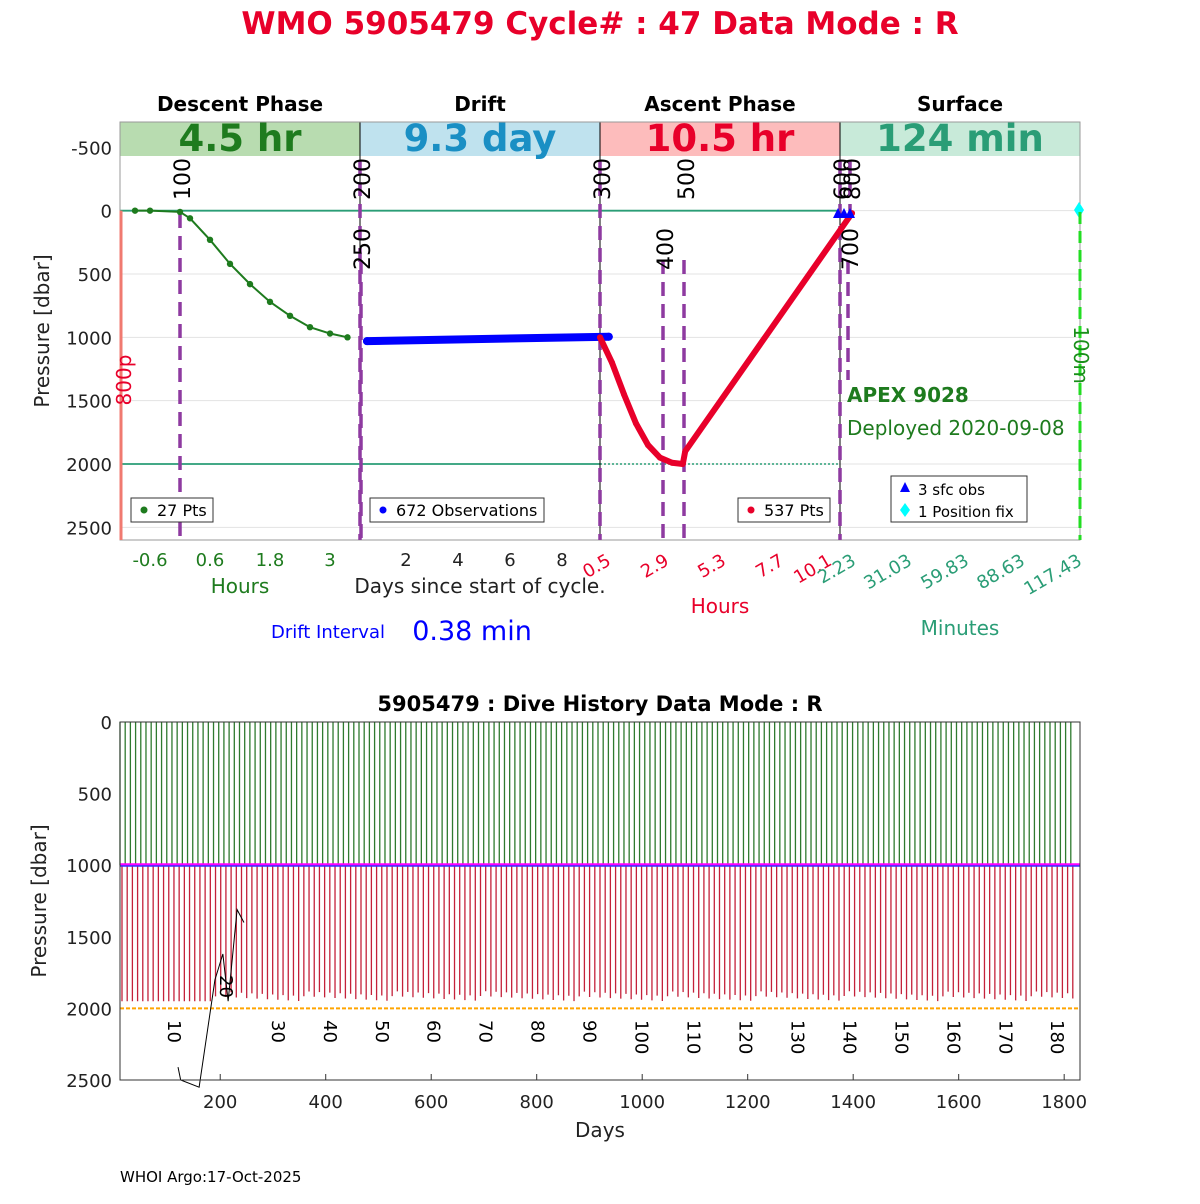 The height and width of the screenshot is (1204, 1200). What do you see at coordinates (851, 249) in the screenshot?
I see `cycle-marker-label: 700` at bounding box center [851, 249].